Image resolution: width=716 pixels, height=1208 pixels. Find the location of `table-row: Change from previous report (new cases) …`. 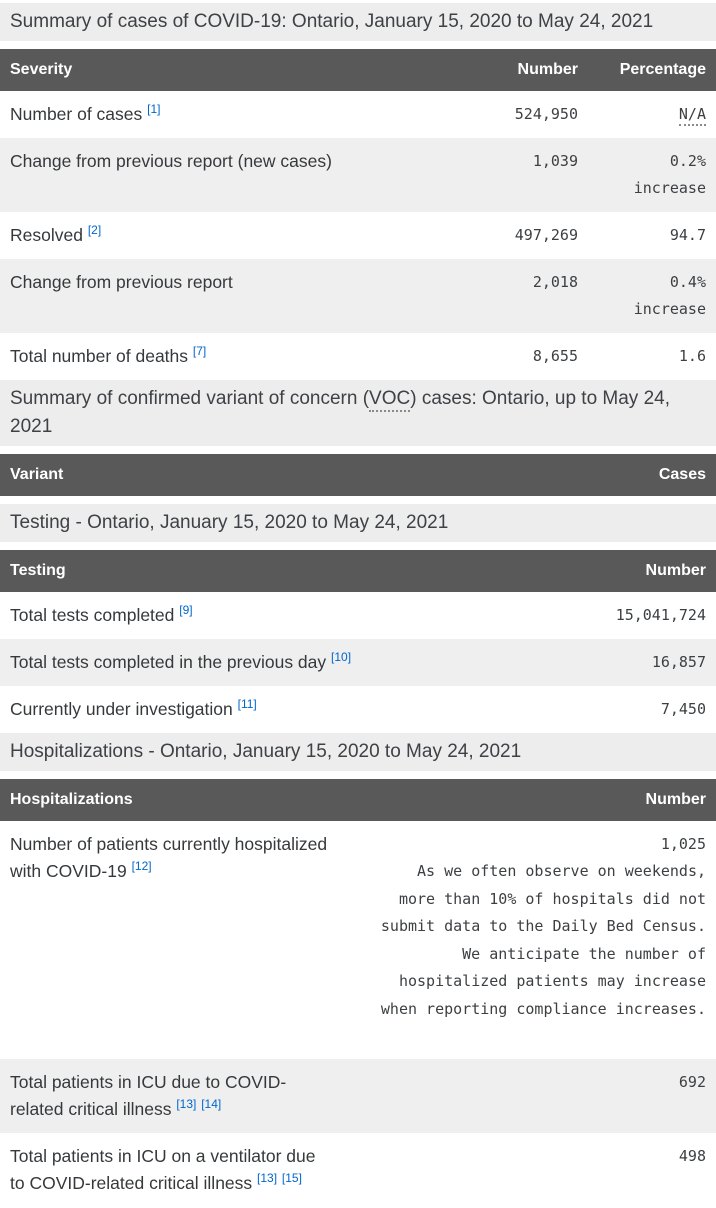

table-row: Change from previous report (new cases) … is located at coordinates (358, 175).